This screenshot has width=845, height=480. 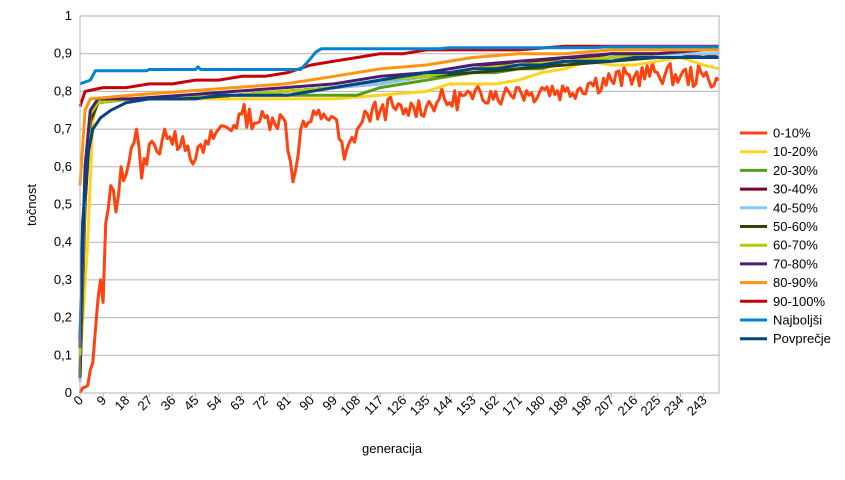 What do you see at coordinates (795, 151) in the screenshot?
I see `legend-label: 10-20%` at bounding box center [795, 151].